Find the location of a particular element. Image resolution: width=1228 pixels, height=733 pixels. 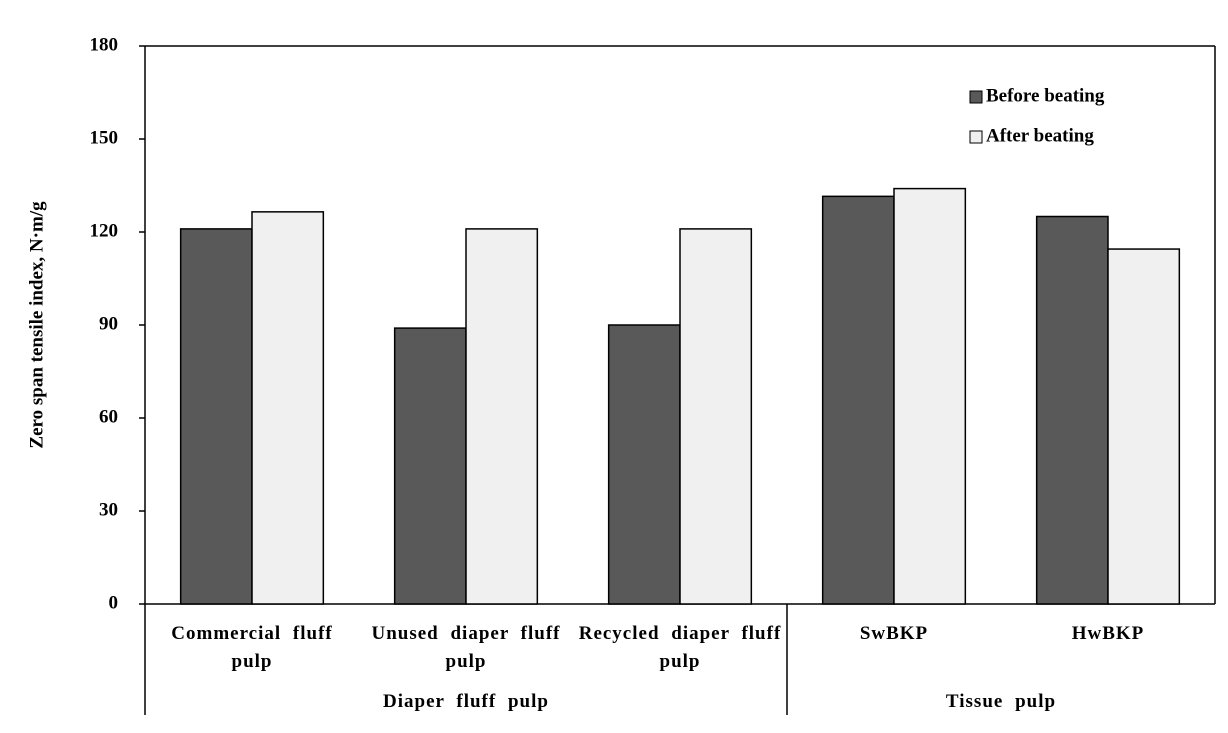

x-tick-label: Unused diaper fluff pulp is located at coordinates (466, 647).